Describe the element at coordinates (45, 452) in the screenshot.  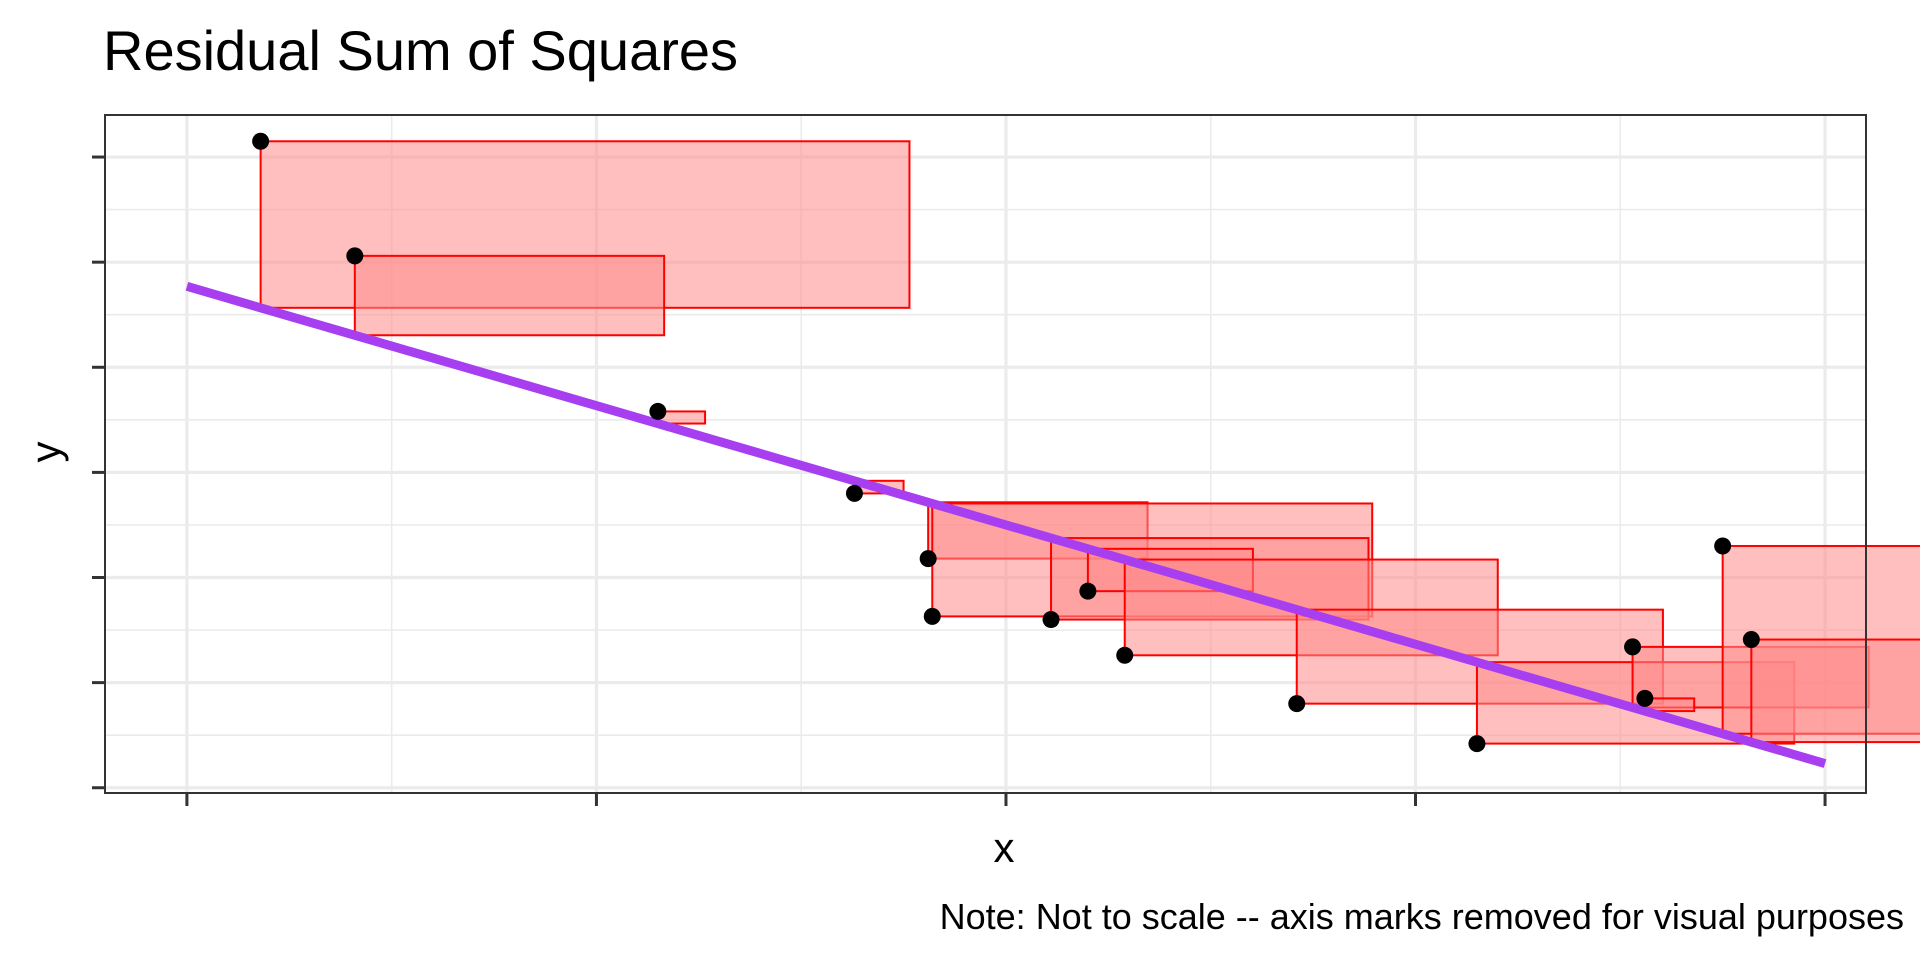
I see `y-axis-label: y` at that location.